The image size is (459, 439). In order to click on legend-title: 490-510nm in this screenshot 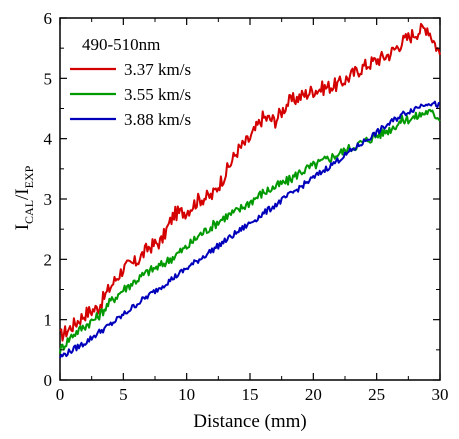, I will do `click(121, 44)`.